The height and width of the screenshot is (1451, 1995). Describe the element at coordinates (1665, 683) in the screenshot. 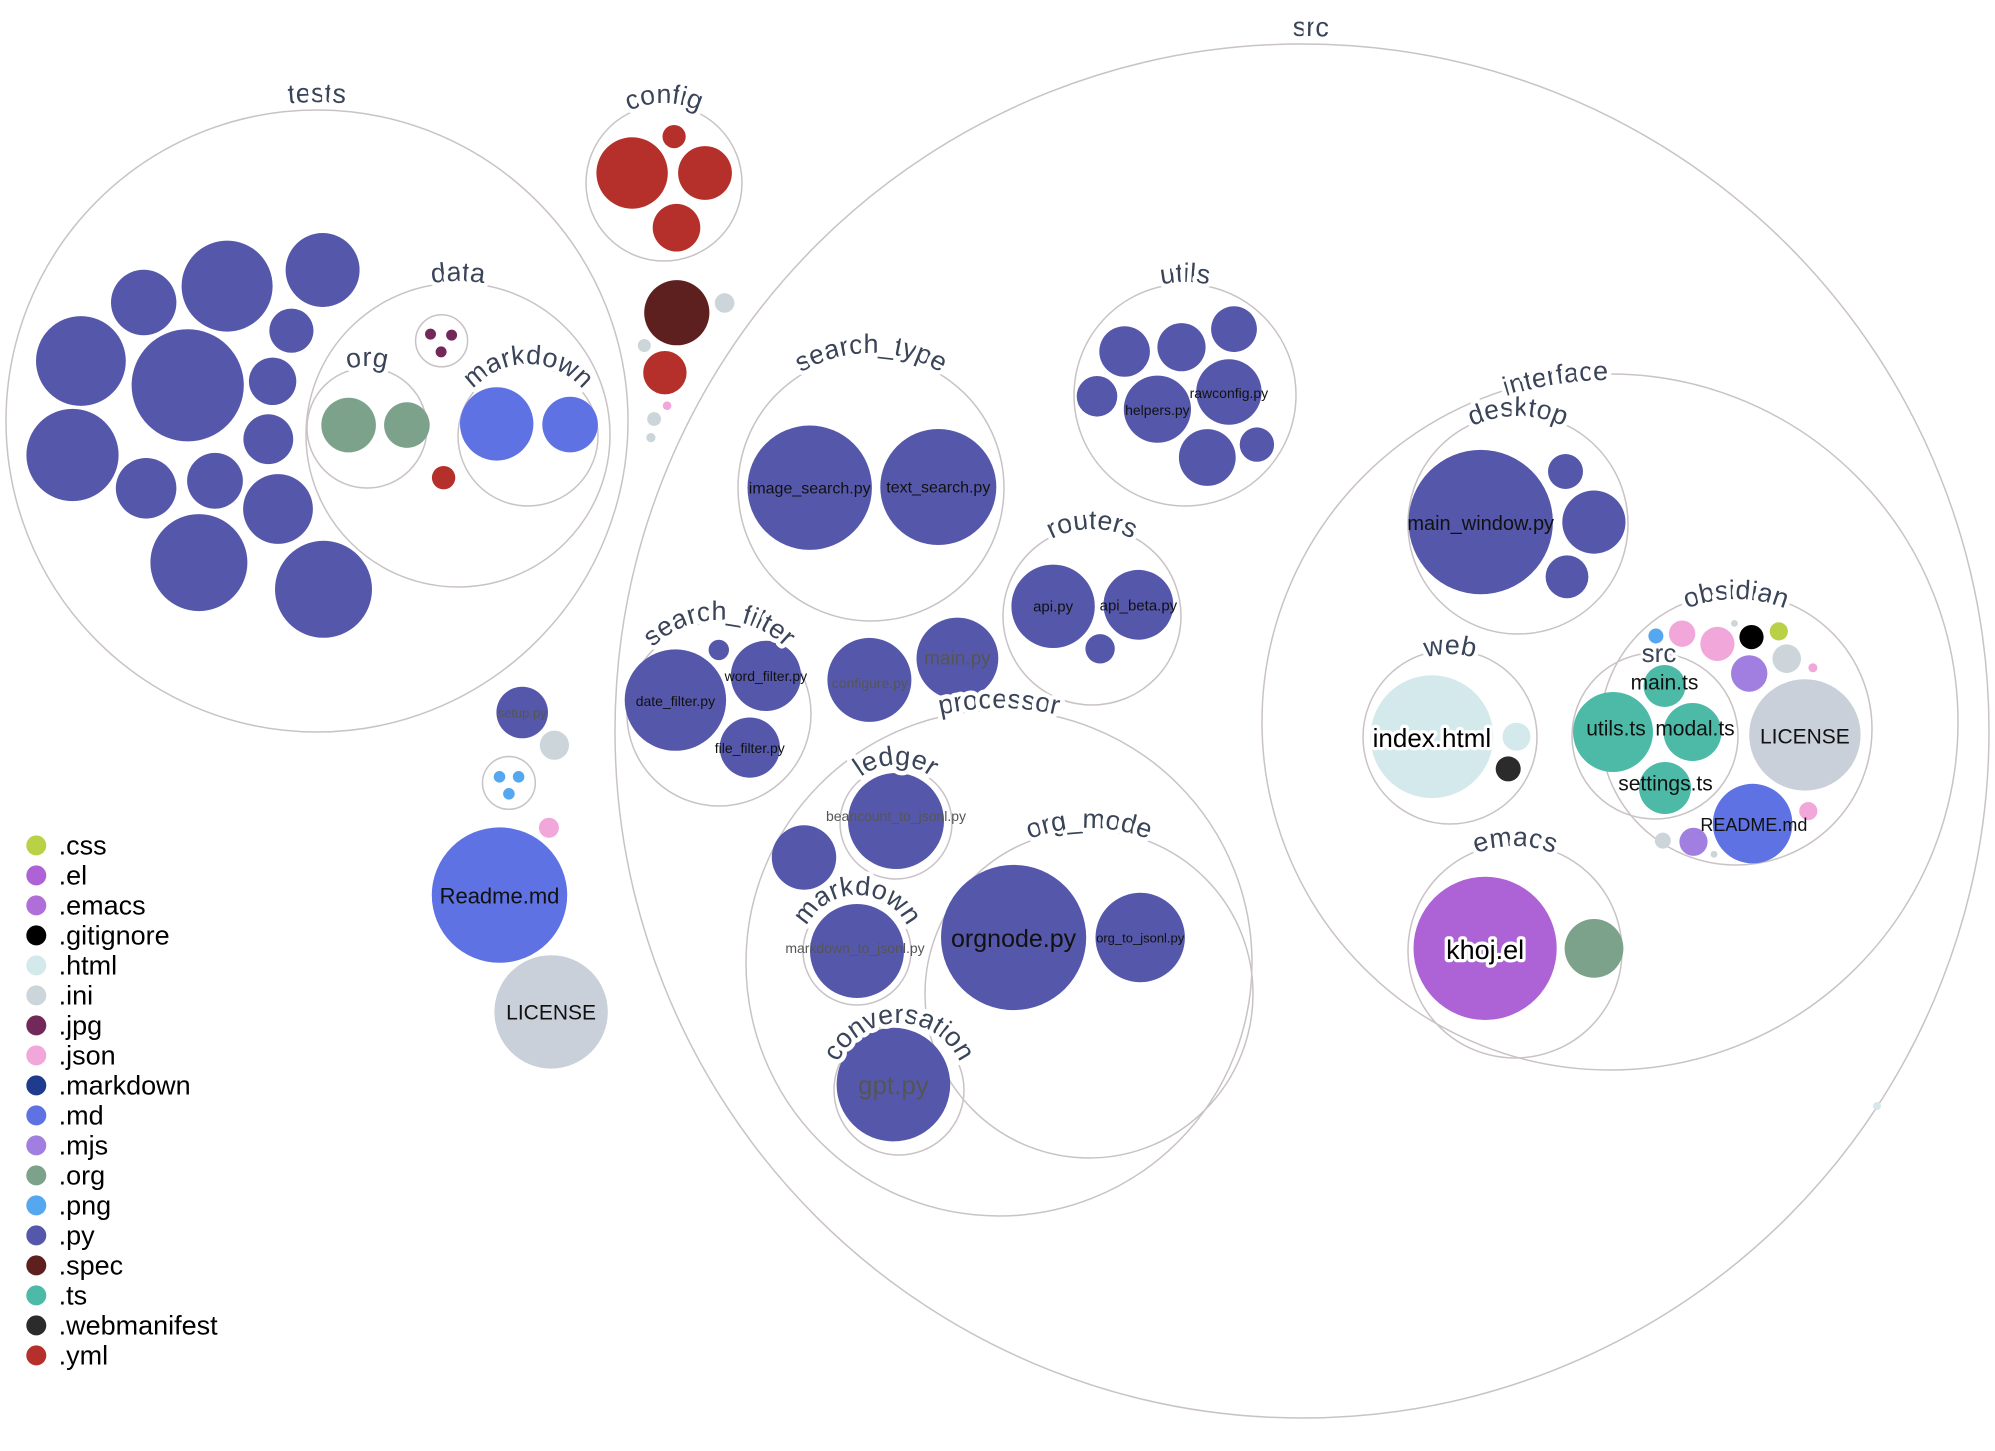

I see `svg-text: main.ts` at that location.